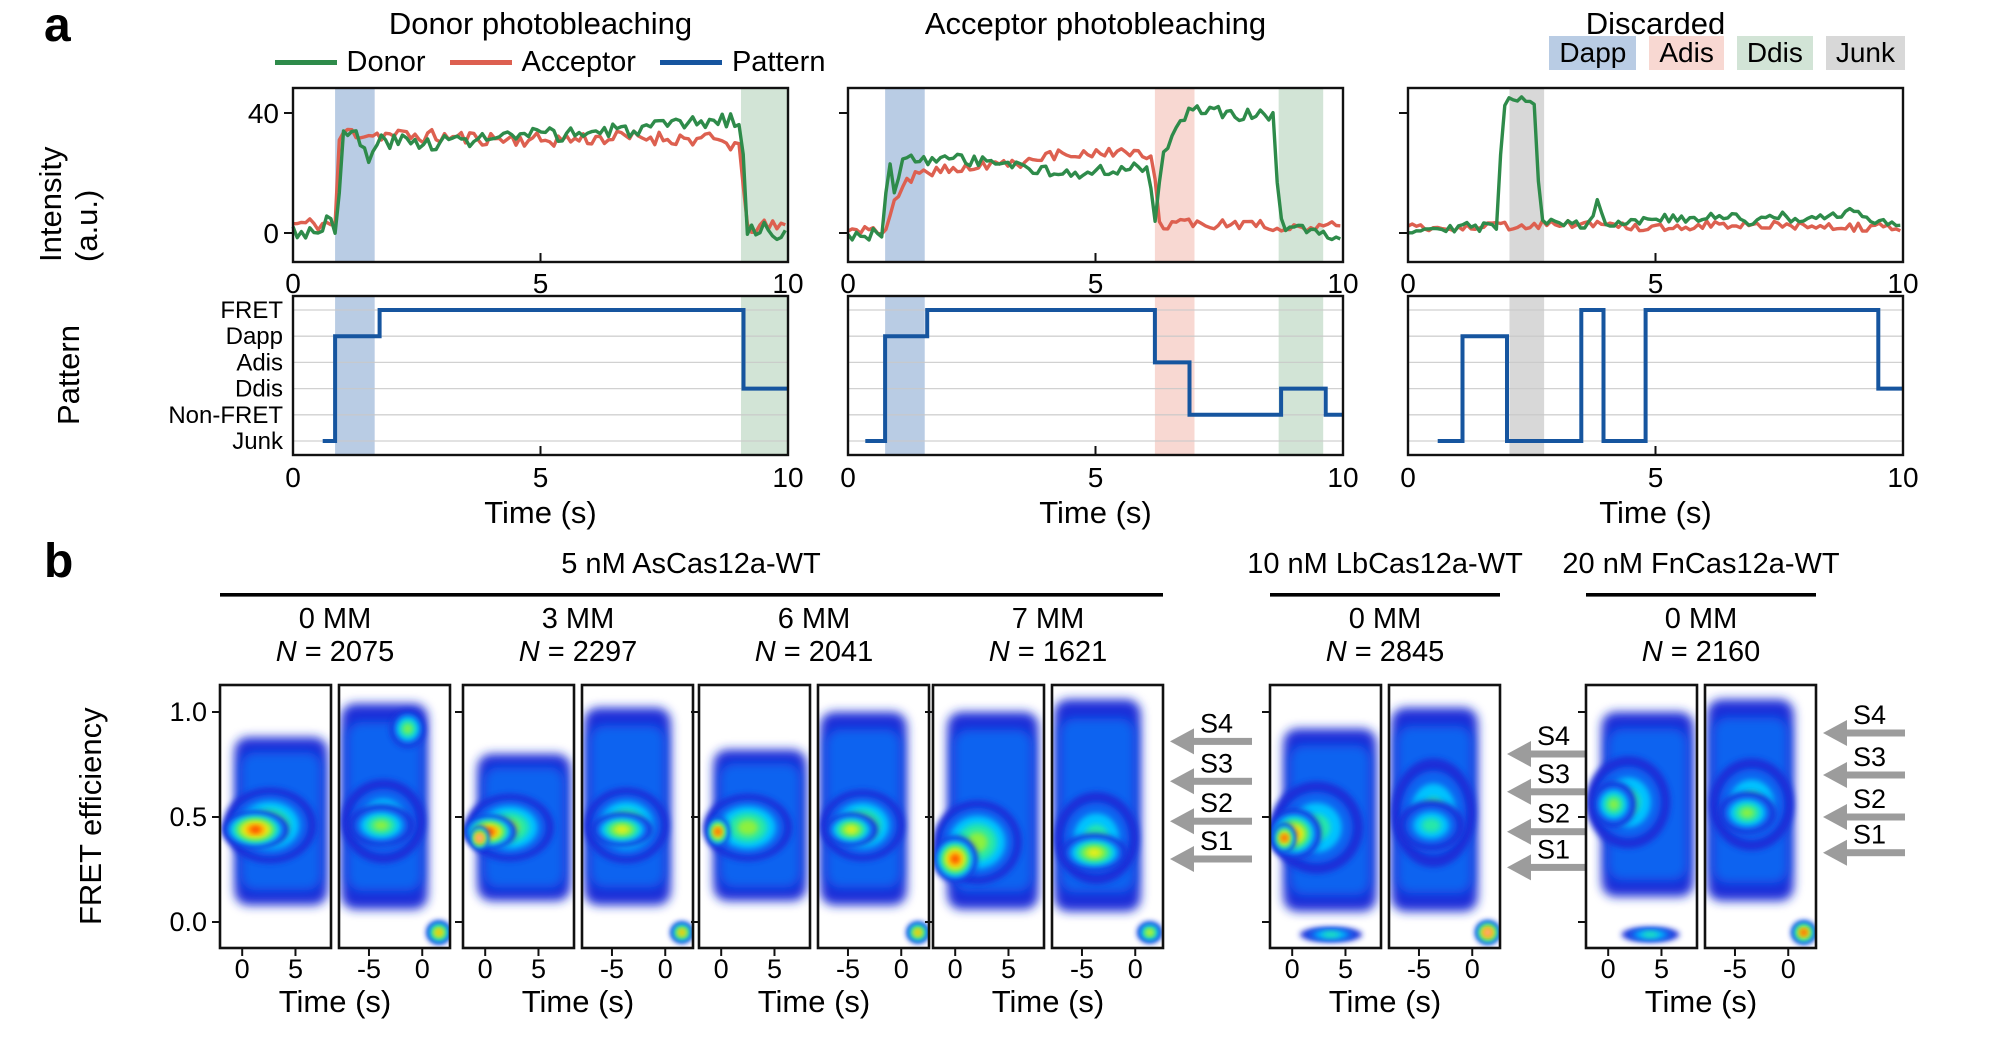 The image size is (2009, 1059). I want to click on condition-label: 3 MM, so click(578, 619).